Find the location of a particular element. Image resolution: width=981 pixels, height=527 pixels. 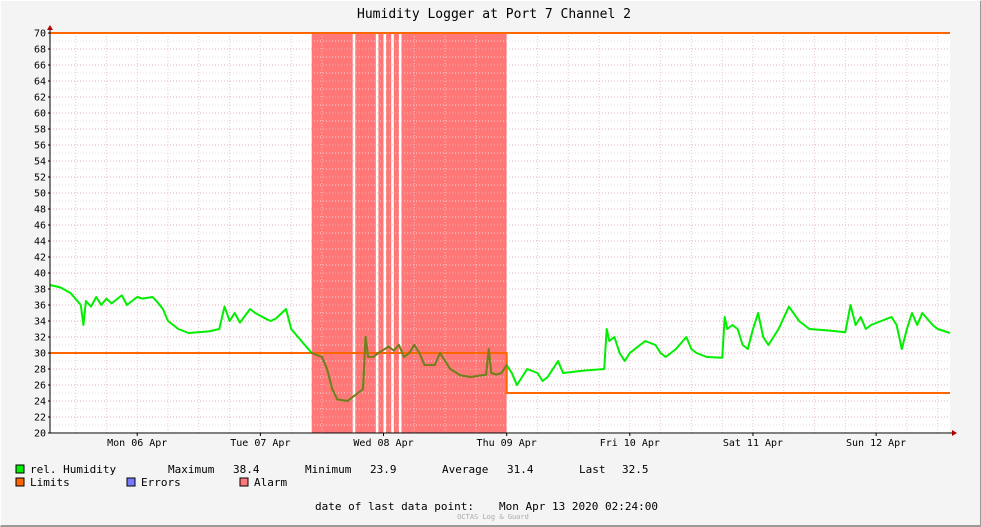

stat-min-label: Minimum is located at coordinates (328, 469).